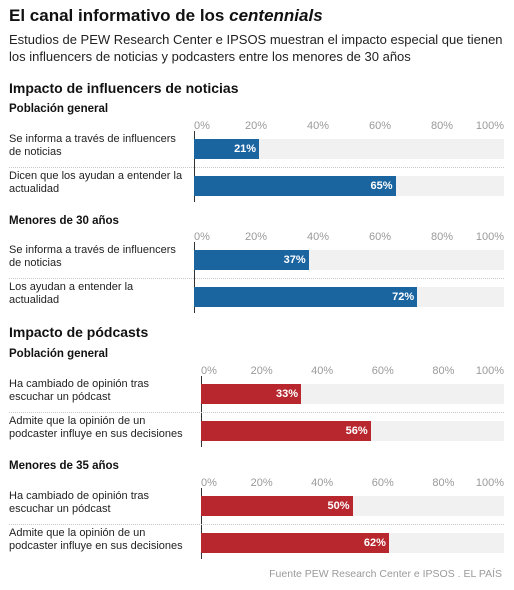  I want to click on group-title: Menores de 35 años, so click(64, 466).